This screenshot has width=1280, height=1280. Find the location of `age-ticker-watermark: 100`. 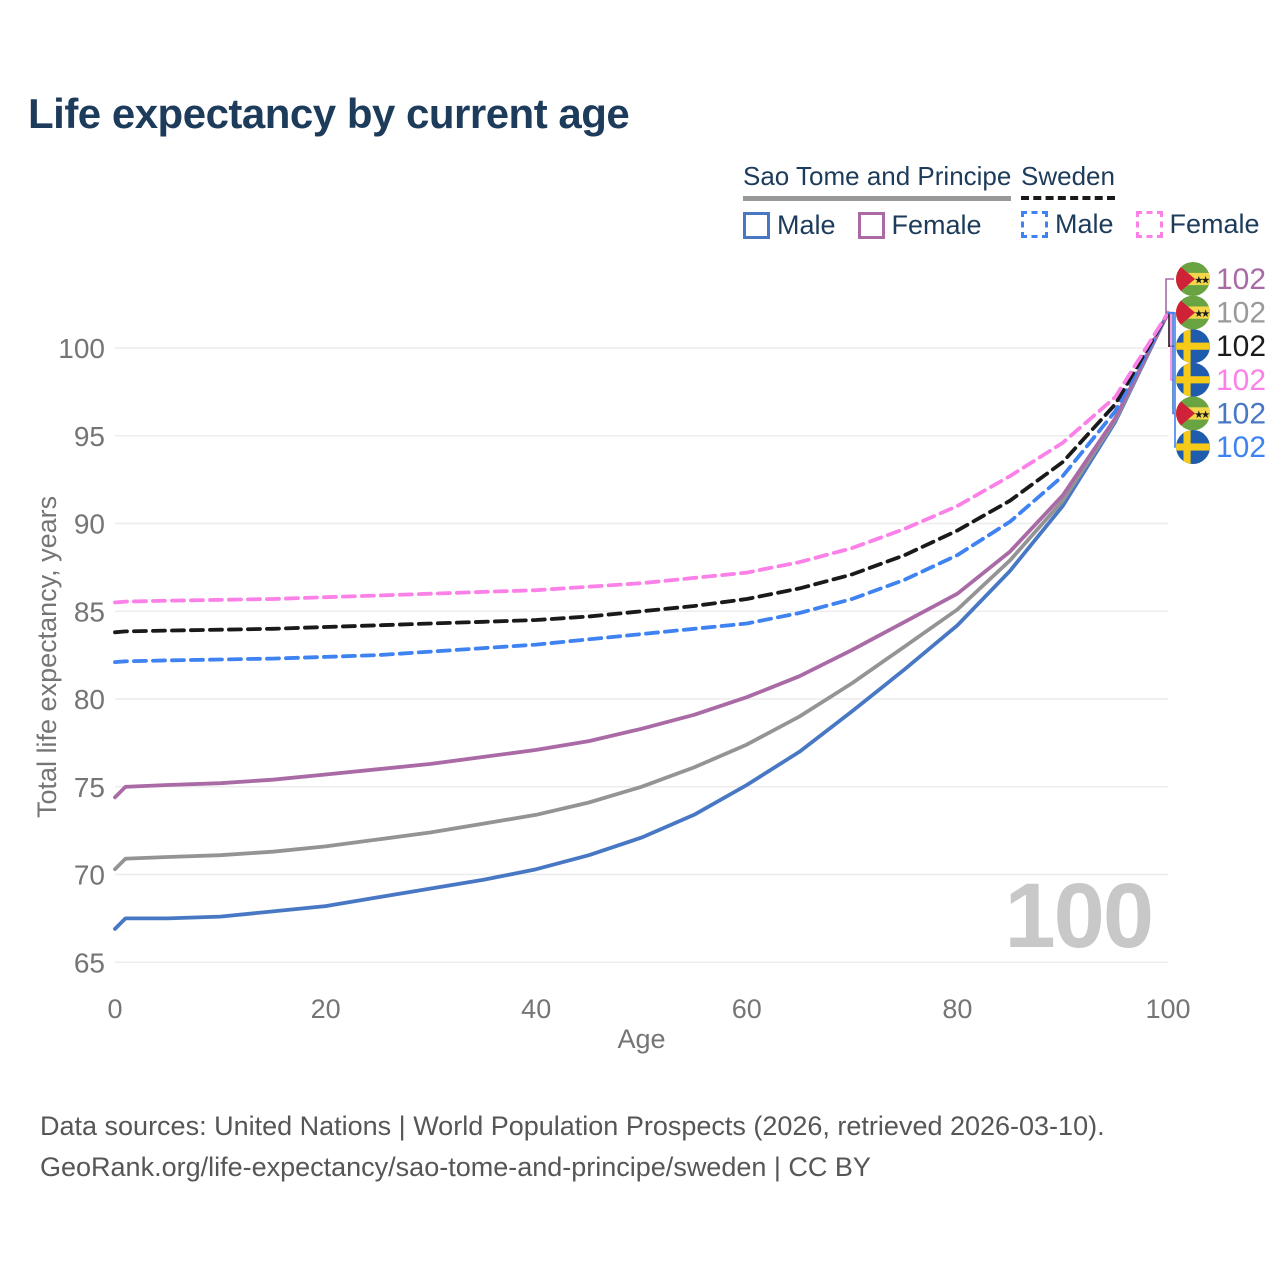

age-ticker-watermark: 100 is located at coordinates (1079, 916).